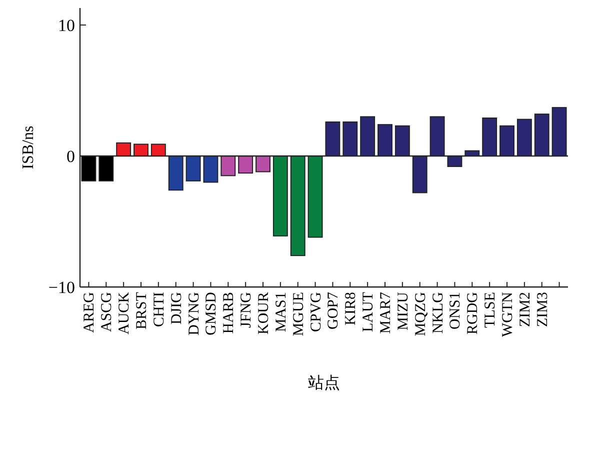 The width and height of the screenshot is (596, 454). Describe the element at coordinates (386, 313) in the screenshot. I see `x-tick-label: MAR7` at that location.